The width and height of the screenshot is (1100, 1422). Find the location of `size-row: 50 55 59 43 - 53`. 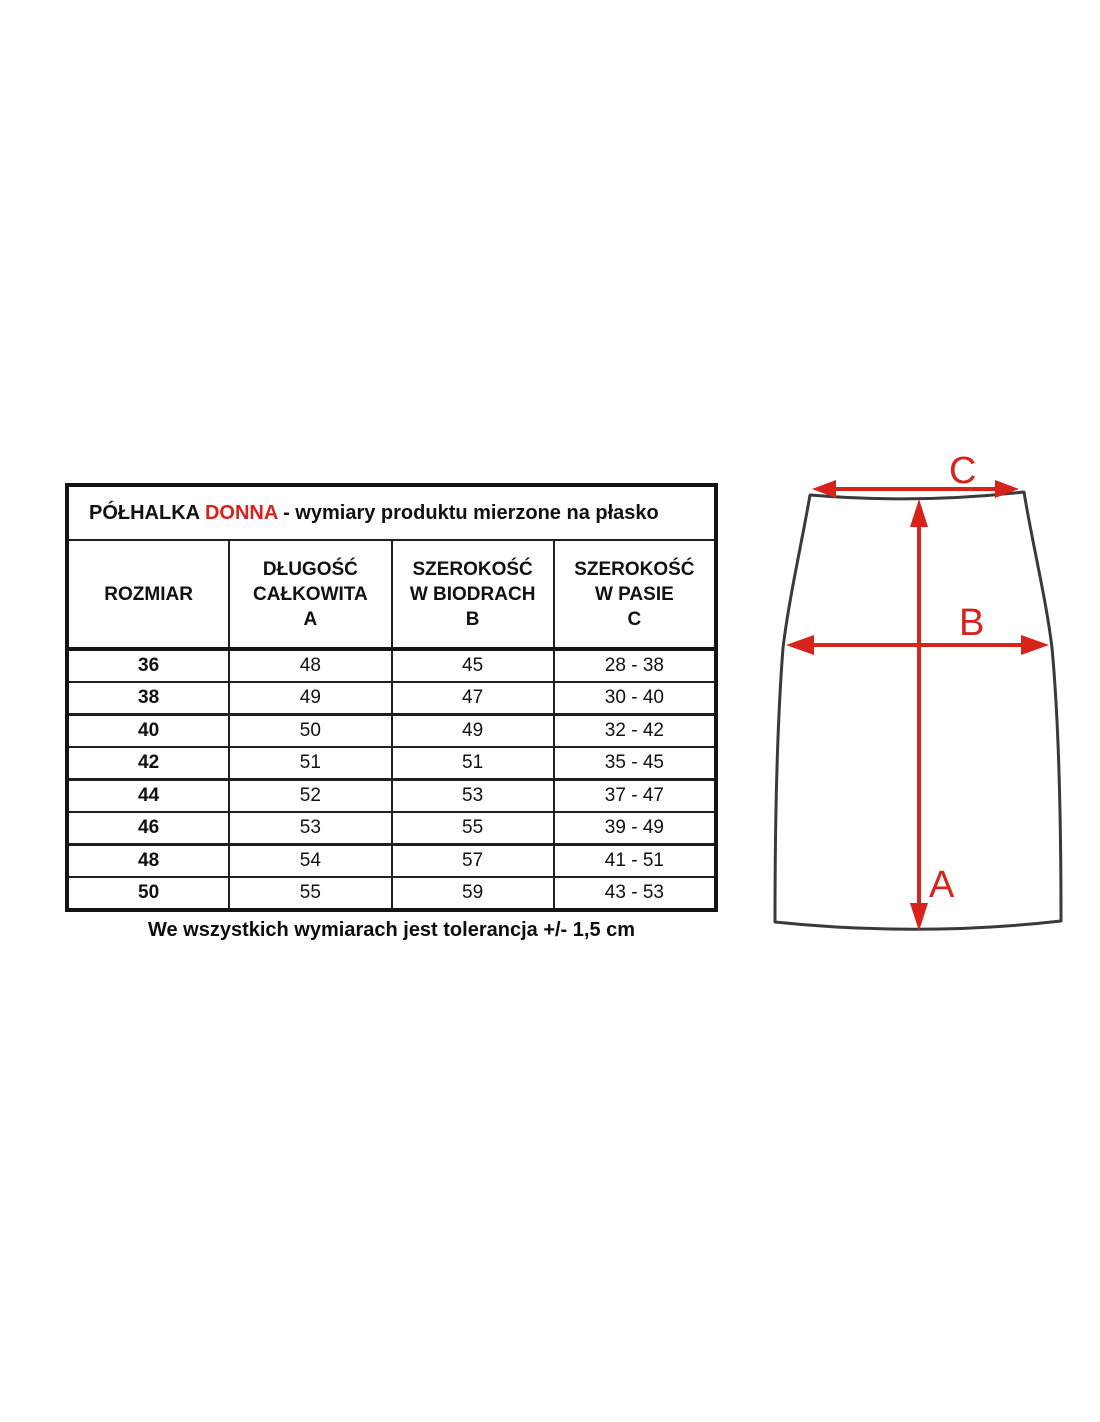

size-row: 50 55 59 43 - 53 is located at coordinates (391, 894).